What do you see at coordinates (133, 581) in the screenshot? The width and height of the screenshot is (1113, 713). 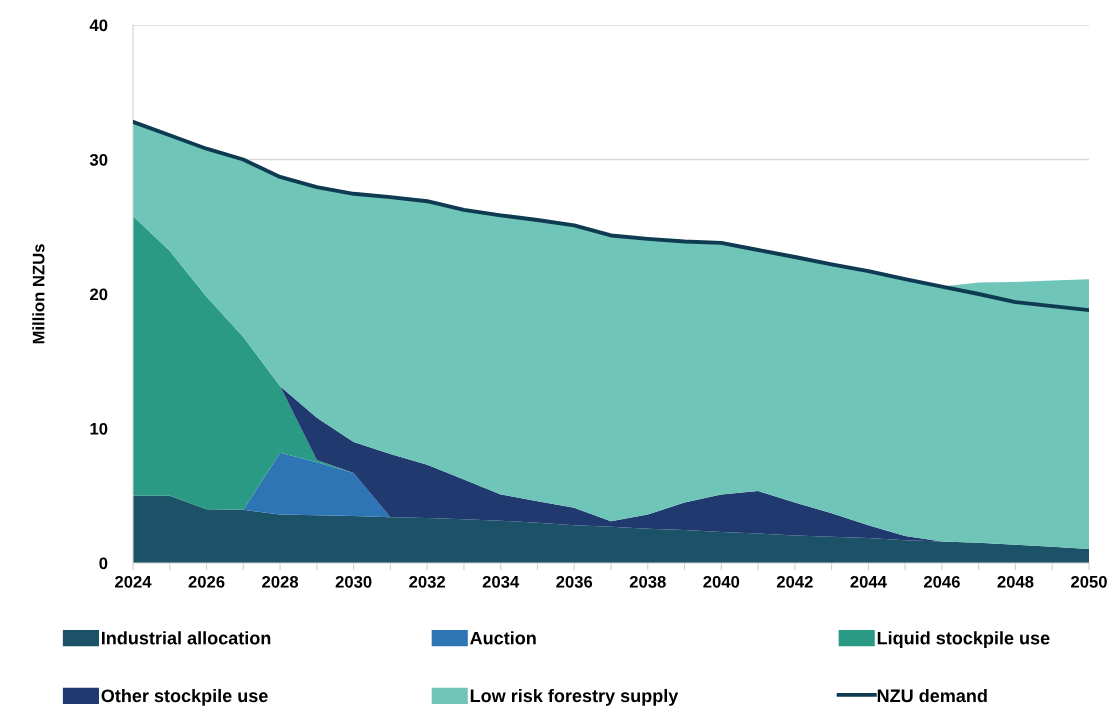 I see `x-tick-label: 2024` at bounding box center [133, 581].